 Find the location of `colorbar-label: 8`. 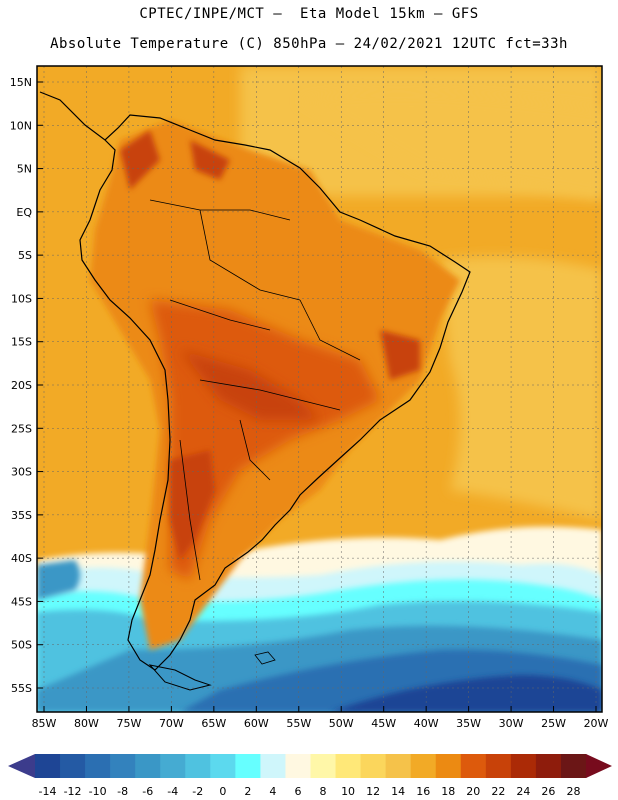

colorbar-label: 8 is located at coordinates (323, 791).